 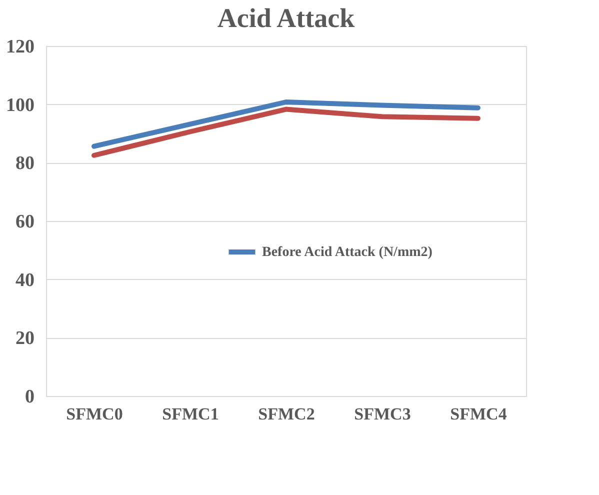 What do you see at coordinates (94, 414) in the screenshot?
I see `x-tick-label: SFMC0` at bounding box center [94, 414].